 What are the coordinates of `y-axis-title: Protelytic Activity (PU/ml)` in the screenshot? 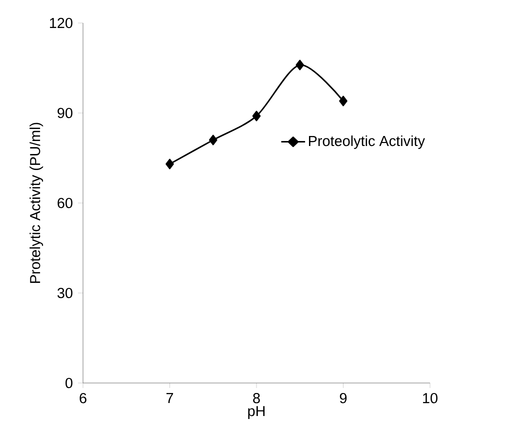 It's located at (37, 202).